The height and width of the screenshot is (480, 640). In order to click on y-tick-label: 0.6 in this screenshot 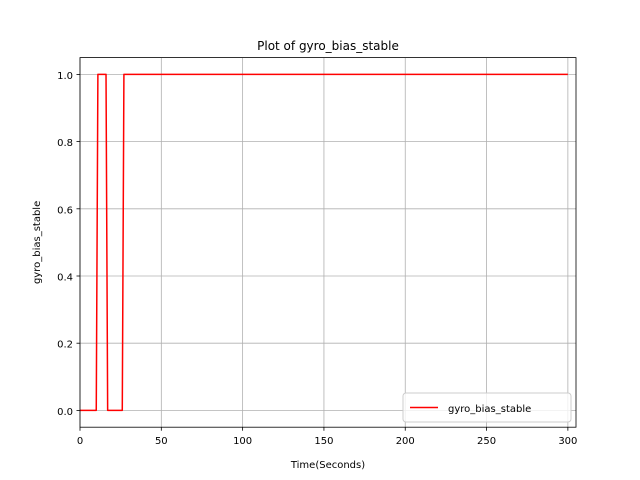, I will do `click(65, 210)`.